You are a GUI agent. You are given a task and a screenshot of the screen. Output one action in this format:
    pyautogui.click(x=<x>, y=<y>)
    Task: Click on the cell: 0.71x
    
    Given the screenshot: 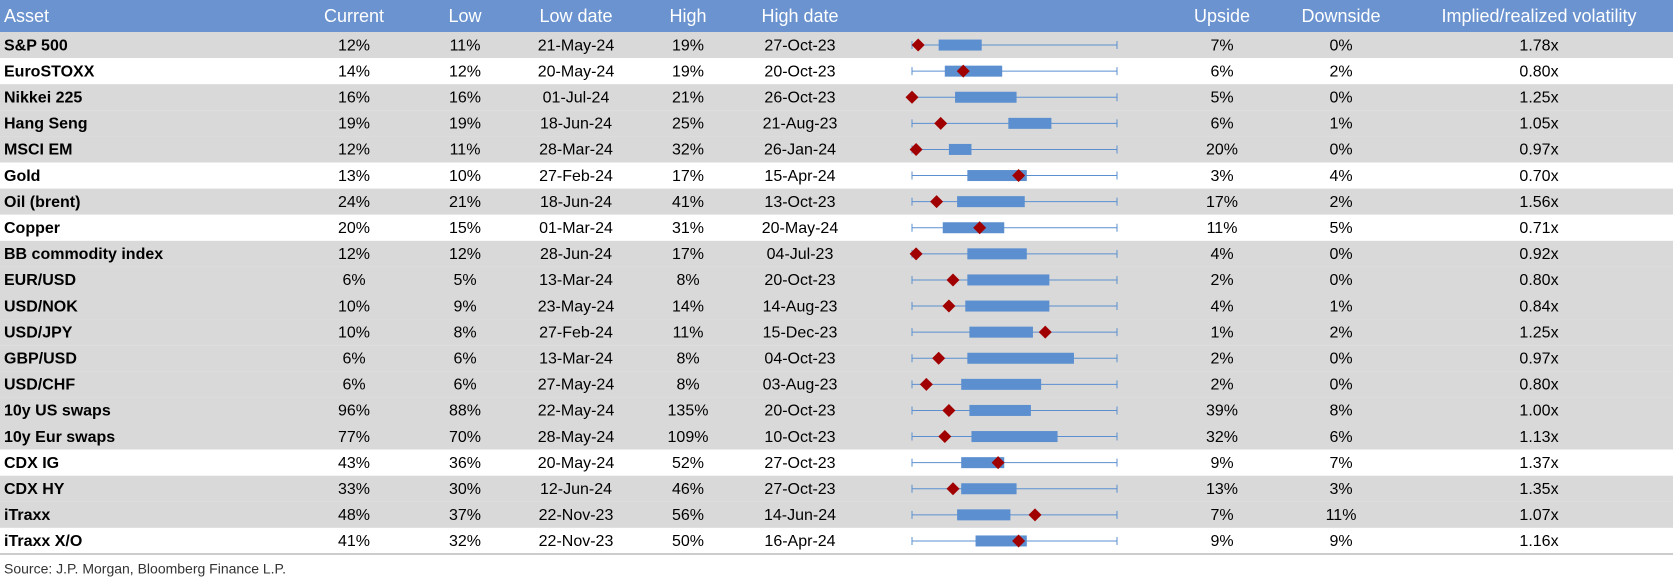 What is the action you would take?
    pyautogui.click(x=1538, y=228)
    